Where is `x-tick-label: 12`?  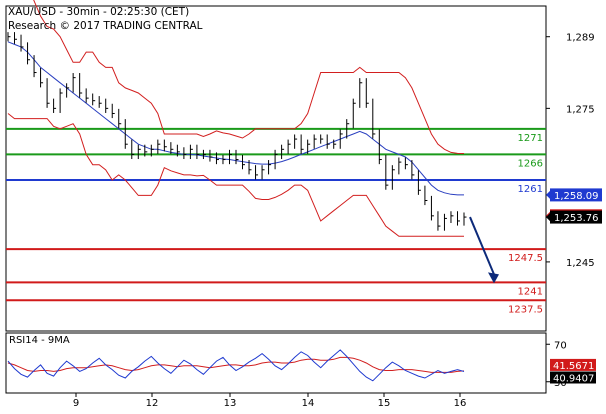 x-tick-label: 12 is located at coordinates (152, 403).